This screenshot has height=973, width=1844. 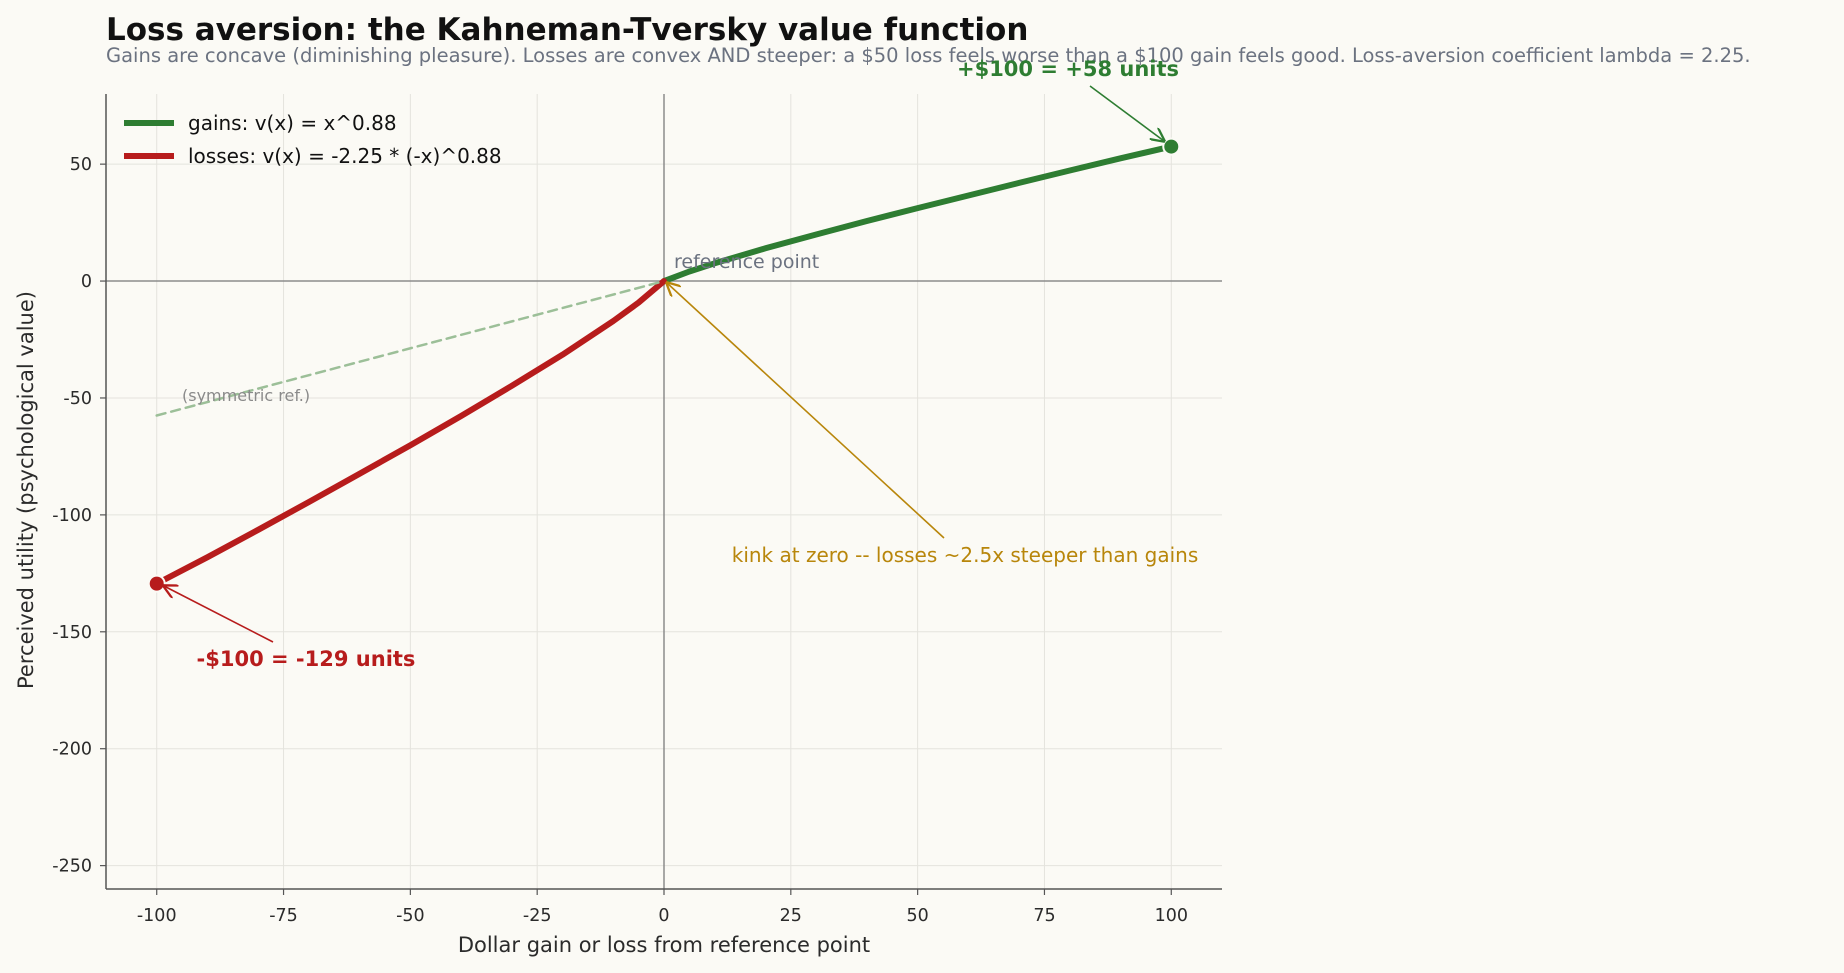 I want to click on y-tick-label: 50, so click(x=81, y=165).